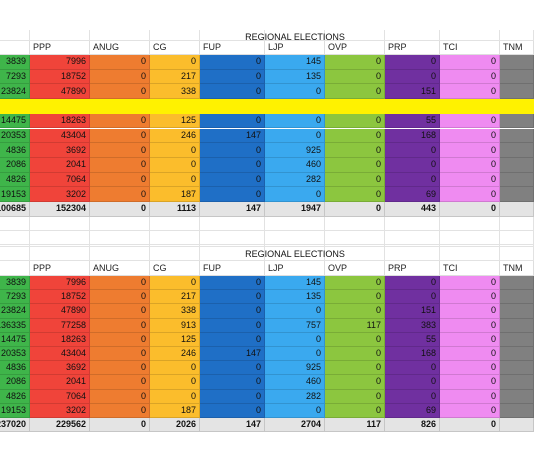  What do you see at coordinates (60, 150) in the screenshot?
I see `value-cell: 3692` at bounding box center [60, 150].